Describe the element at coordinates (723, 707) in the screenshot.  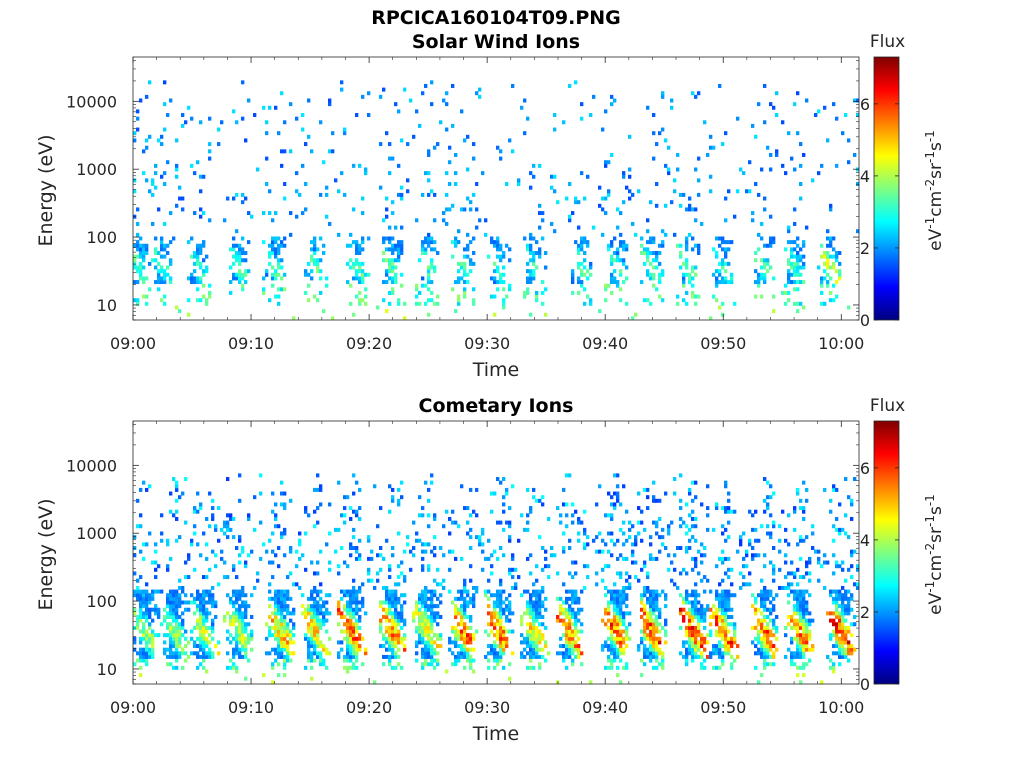
I see `x-tick-label: 09:50` at that location.